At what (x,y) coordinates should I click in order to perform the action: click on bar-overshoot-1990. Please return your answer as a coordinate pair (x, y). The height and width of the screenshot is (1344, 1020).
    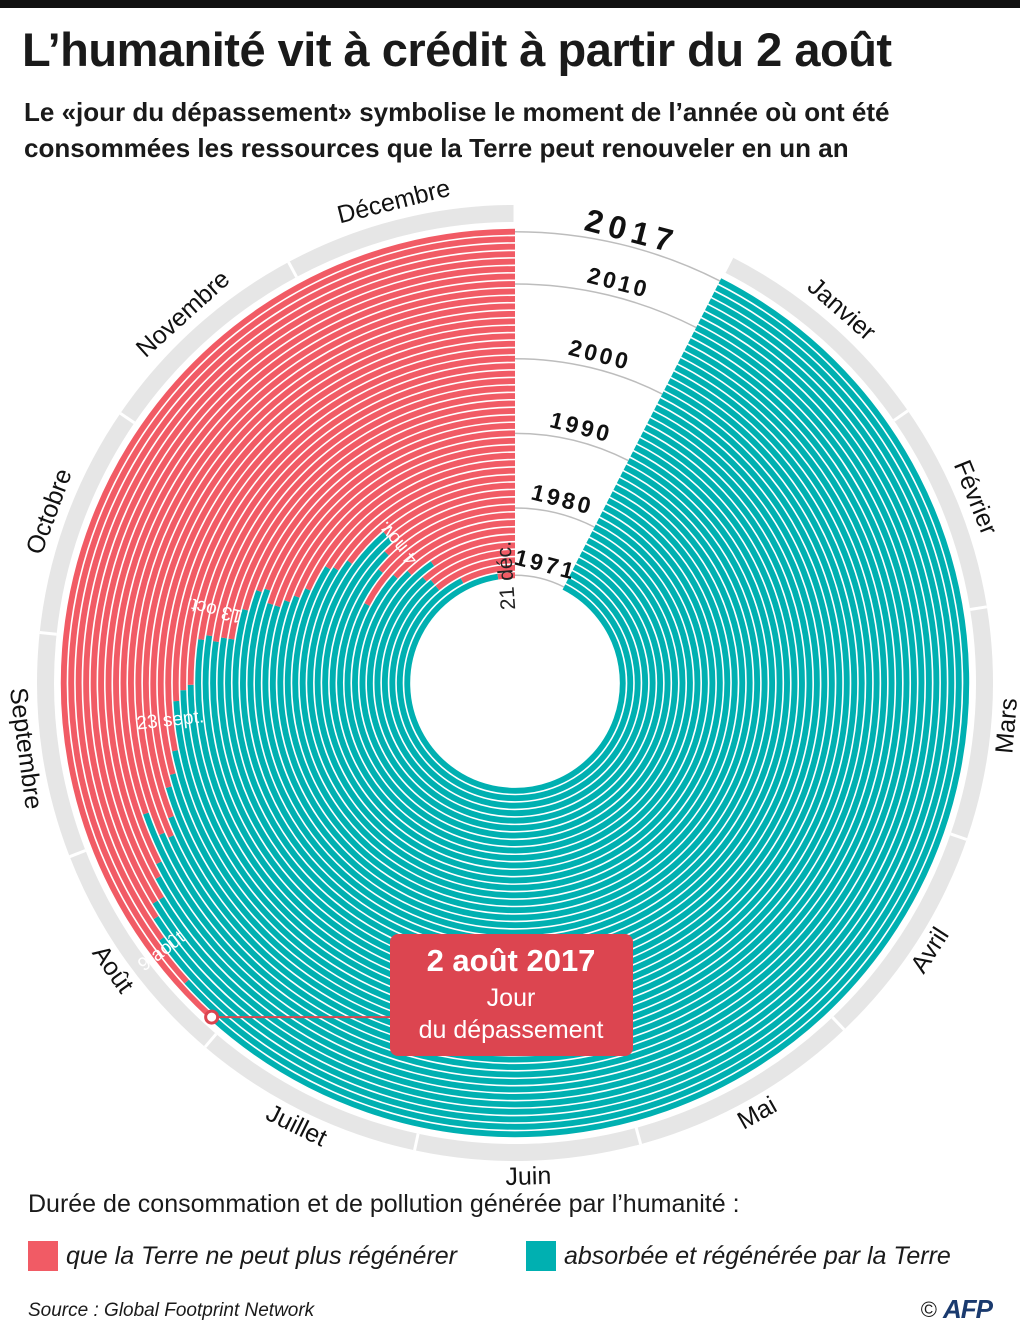
    Looking at the image, I should click on (395, 519).